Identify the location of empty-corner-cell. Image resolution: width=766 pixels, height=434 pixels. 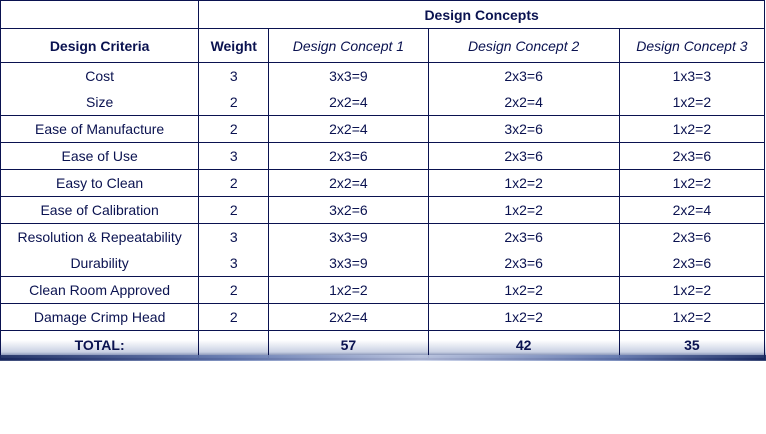
(100, 14).